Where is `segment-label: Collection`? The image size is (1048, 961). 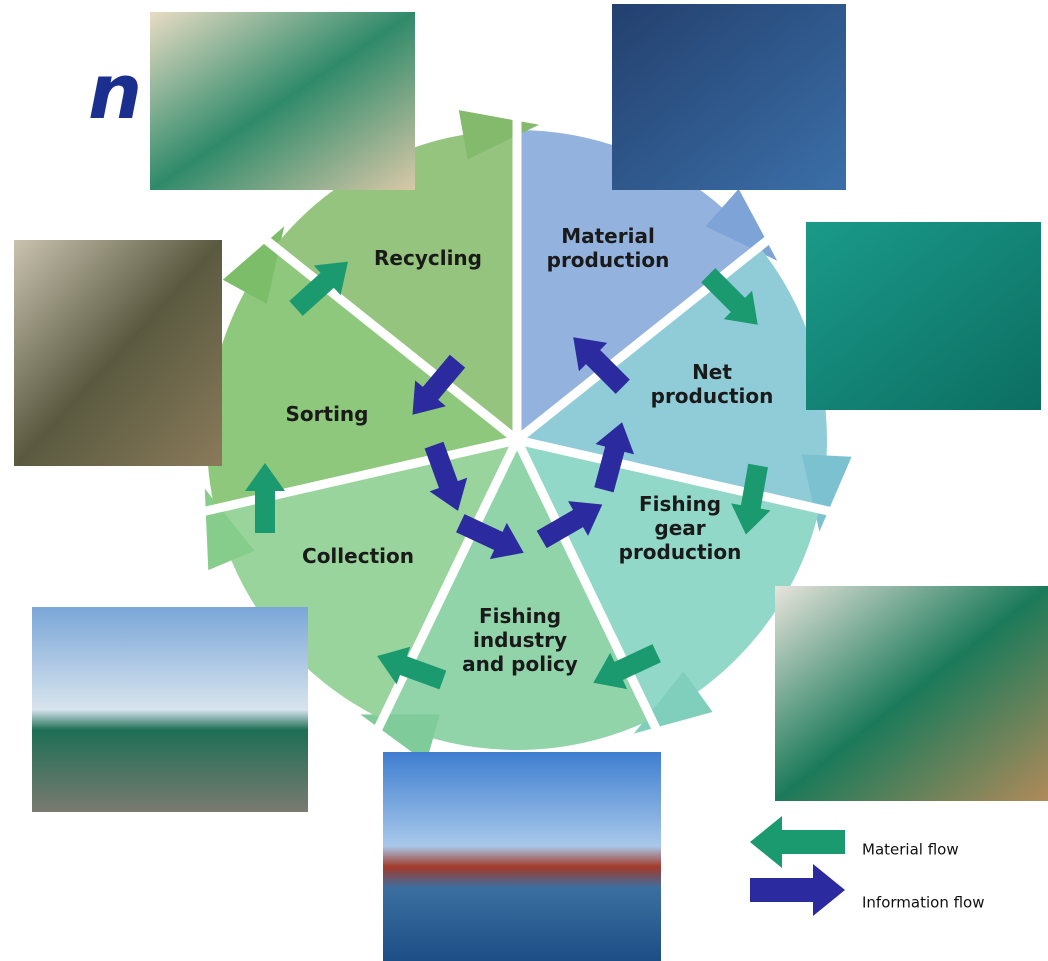
segment-label: Collection is located at coordinates (358, 556).